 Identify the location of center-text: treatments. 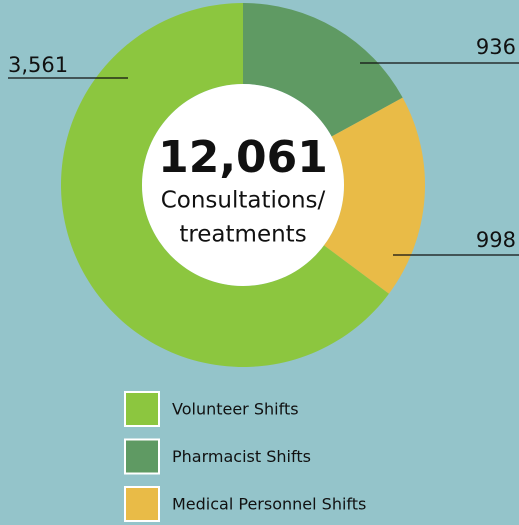
(242, 235).